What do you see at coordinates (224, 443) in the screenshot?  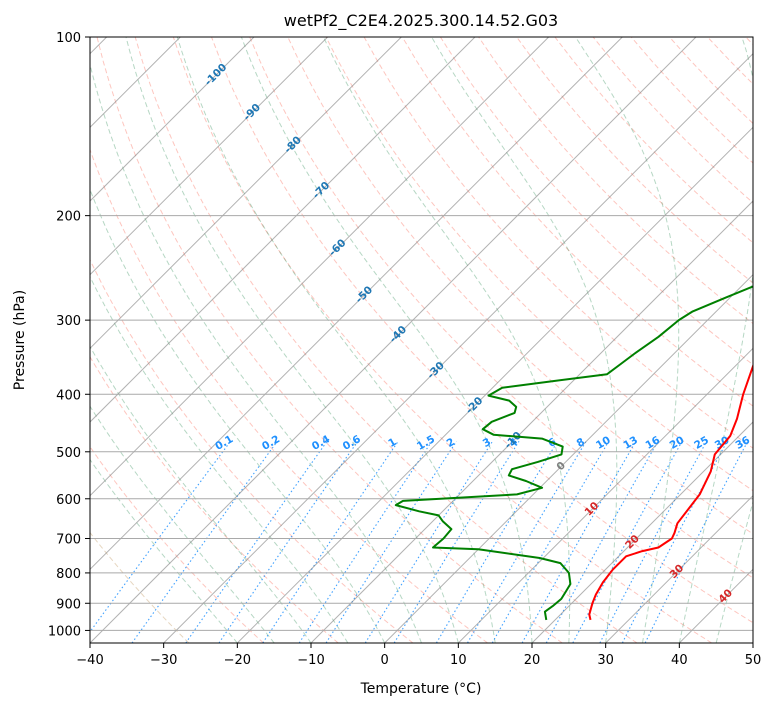 I see `mixing-ratio-label: 0.1` at bounding box center [224, 443].